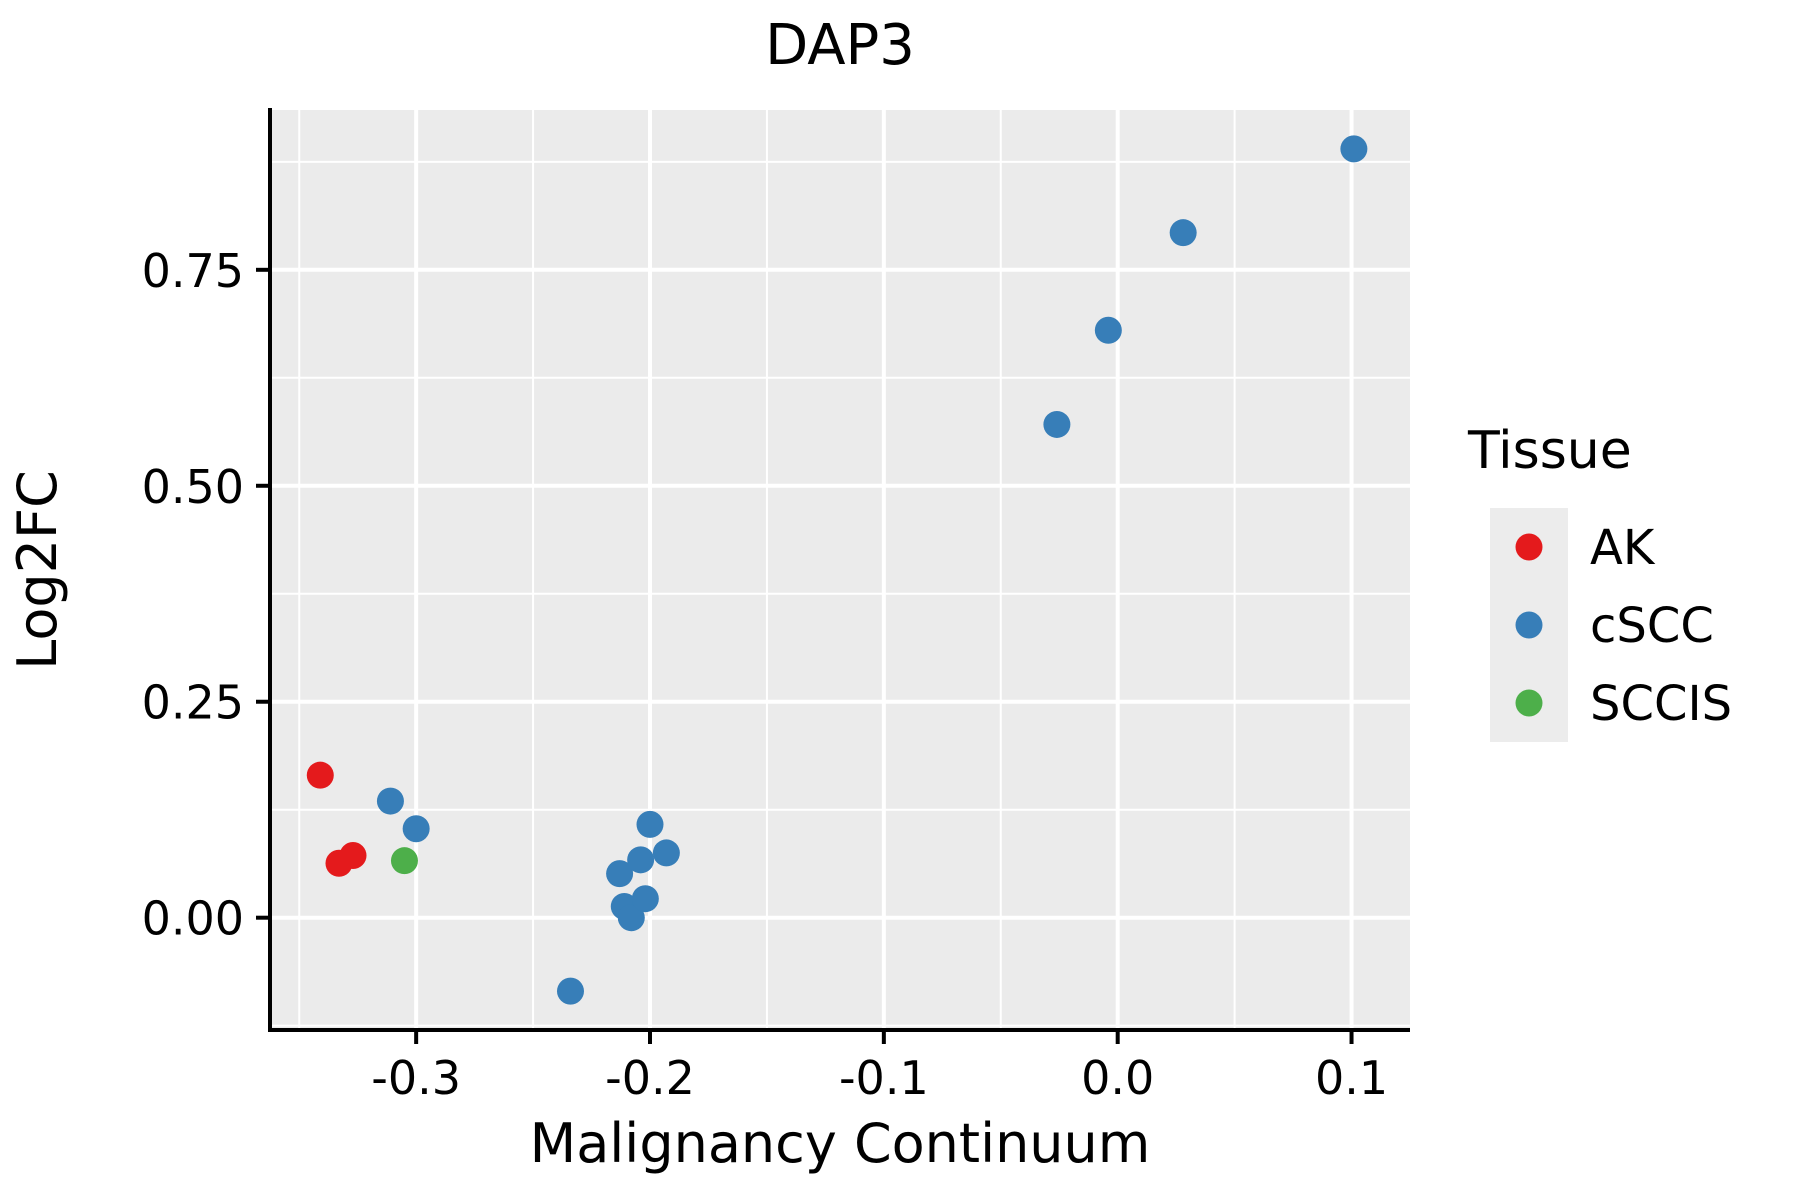 This screenshot has height=1204, width=1800. Describe the element at coordinates (1351, 1078) in the screenshot. I see `x-tick-label: 0.1` at that location.